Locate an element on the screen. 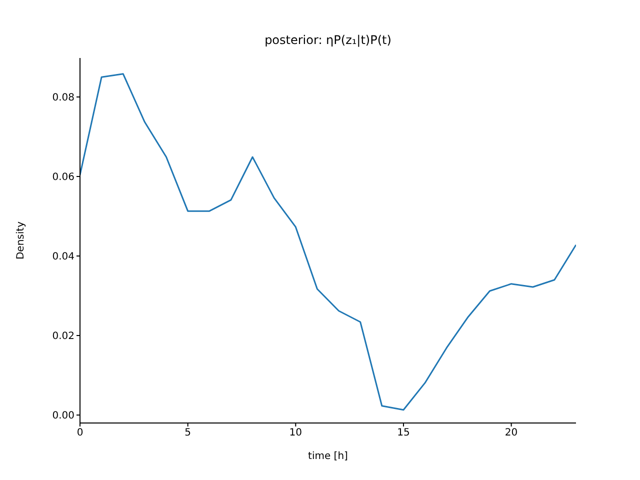 This screenshot has height=480, width=640. y-tick-label: 0.08 is located at coordinates (63, 98).